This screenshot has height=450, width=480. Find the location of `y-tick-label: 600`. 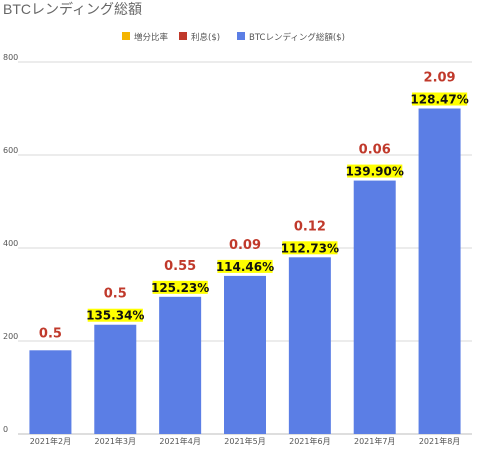

y-tick-label: 600 is located at coordinates (10, 150).